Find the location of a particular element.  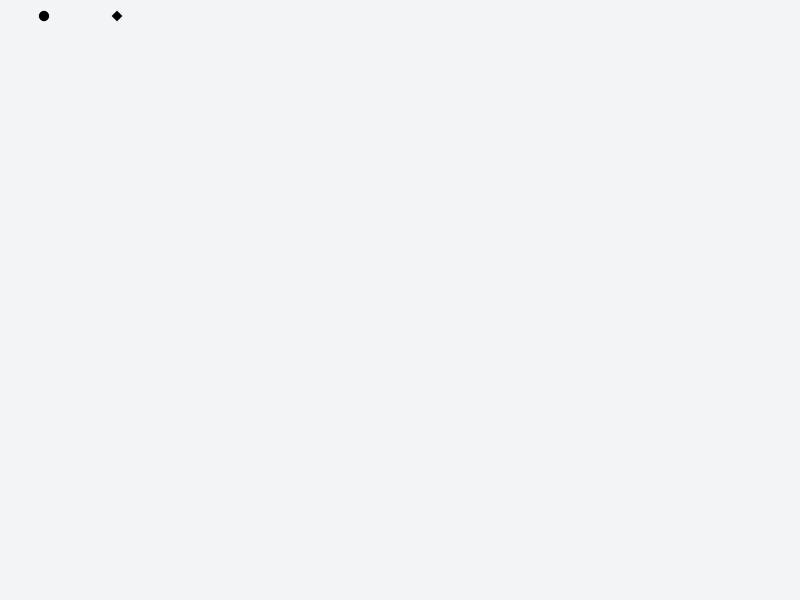

line-circle-marker-icon is located at coordinates (44, 16).